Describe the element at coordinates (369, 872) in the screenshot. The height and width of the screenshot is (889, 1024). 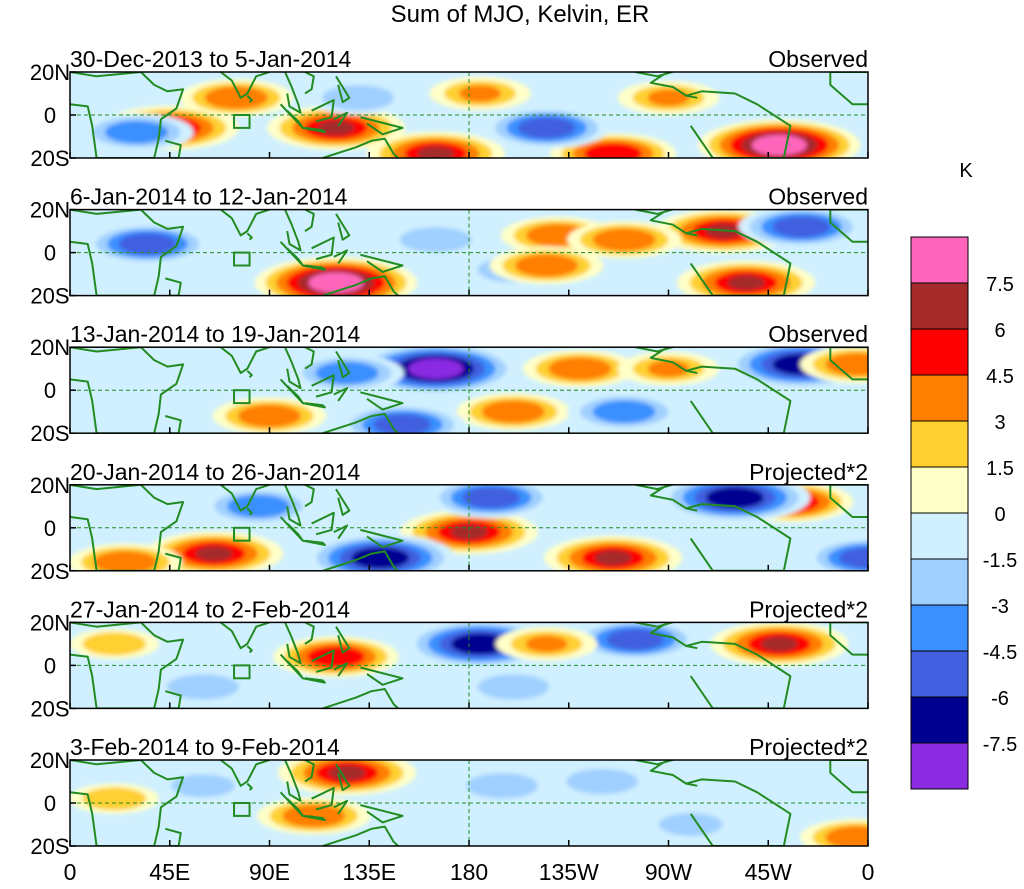
I see `x-tick-label: 135E` at that location.